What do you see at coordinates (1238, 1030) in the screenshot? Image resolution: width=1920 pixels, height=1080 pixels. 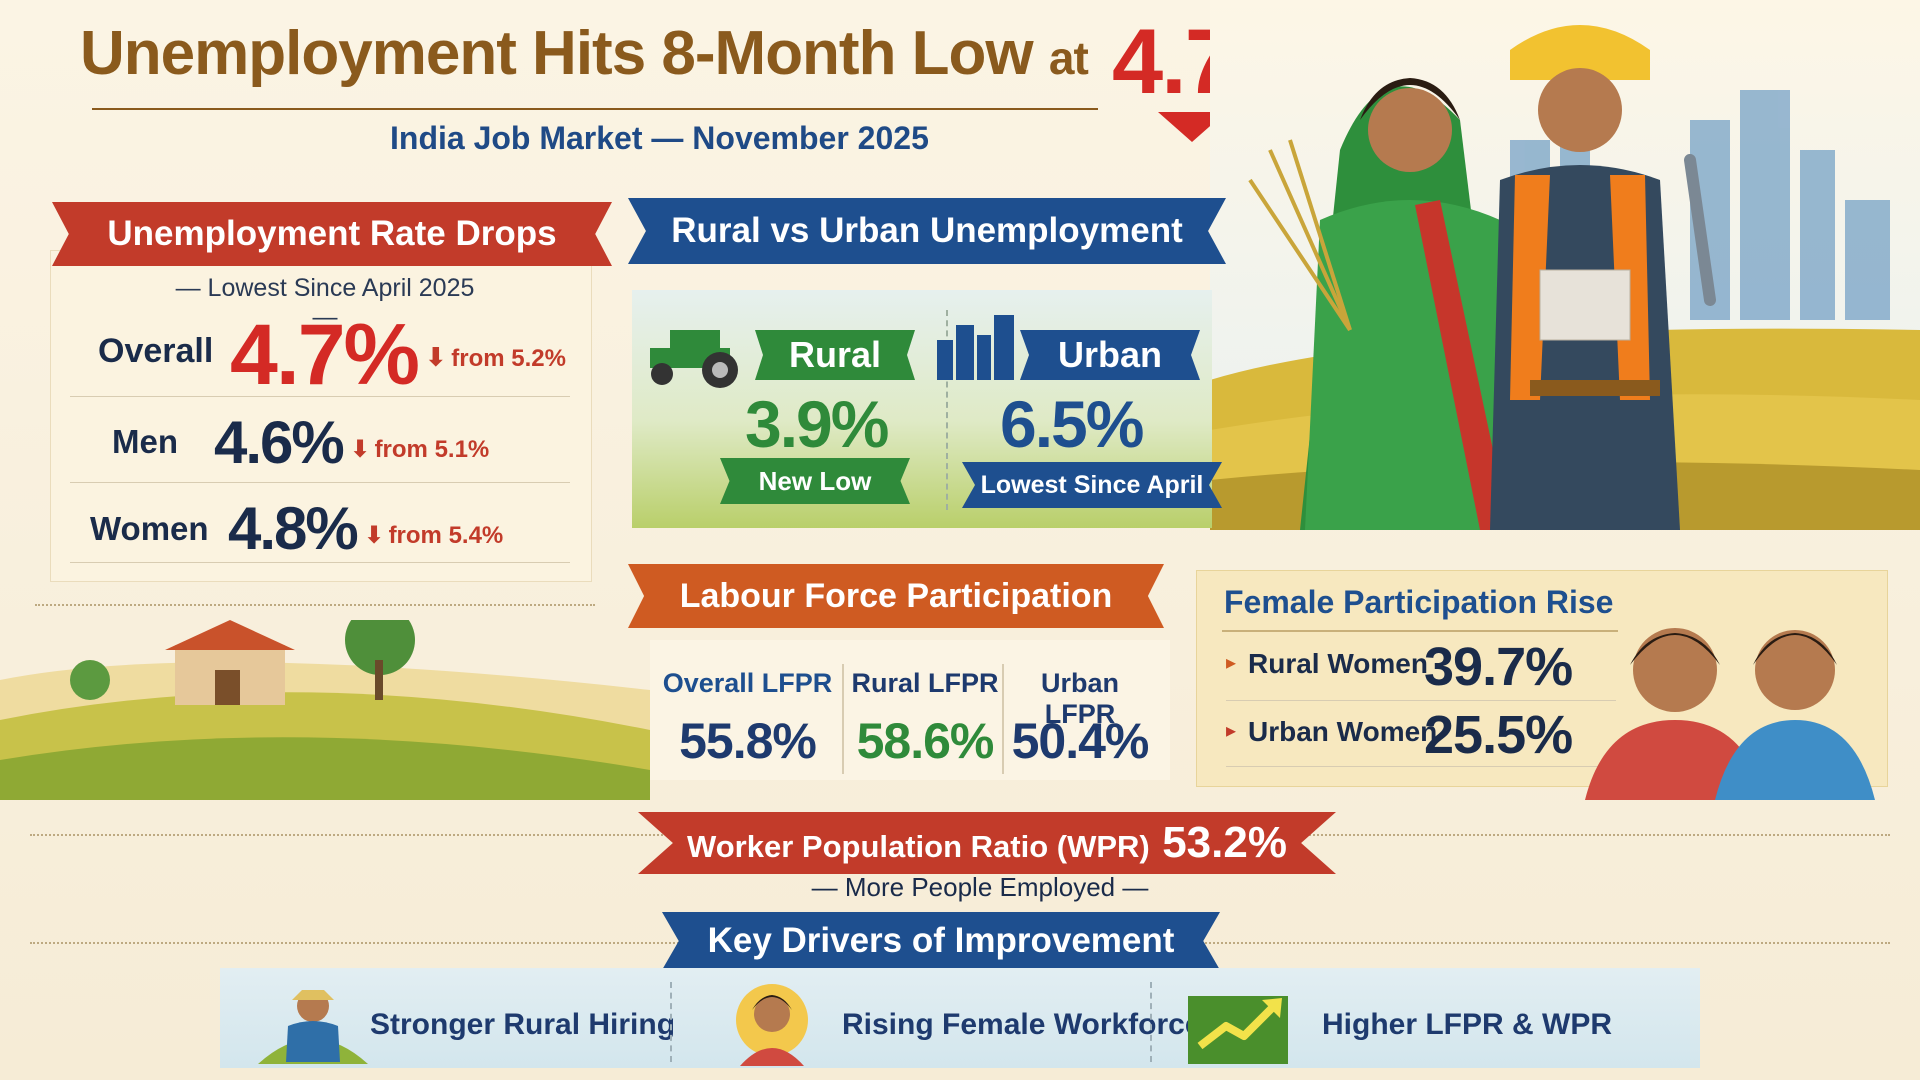 I see `growth-chart-icon` at bounding box center [1238, 1030].